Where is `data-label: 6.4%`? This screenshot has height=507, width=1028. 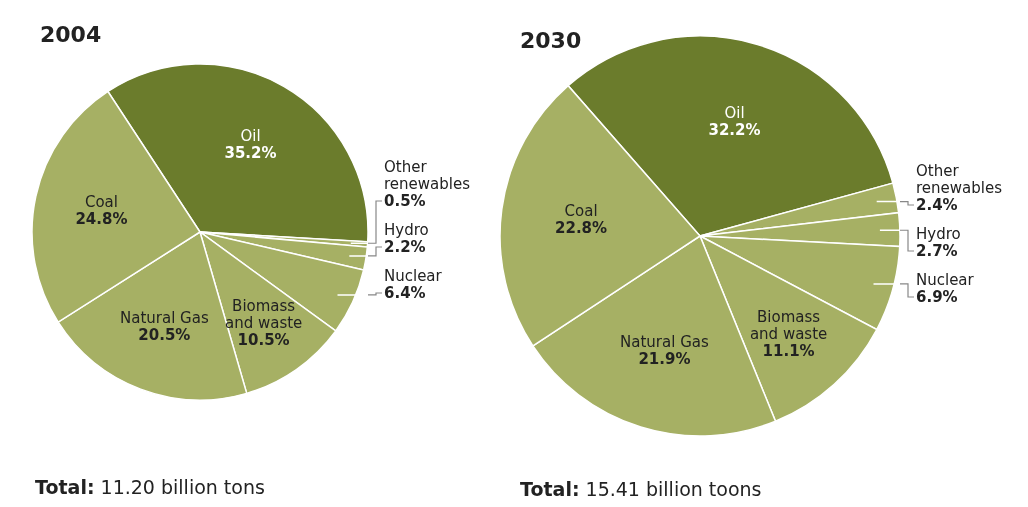
data-label: 6.4% is located at coordinates (405, 293).